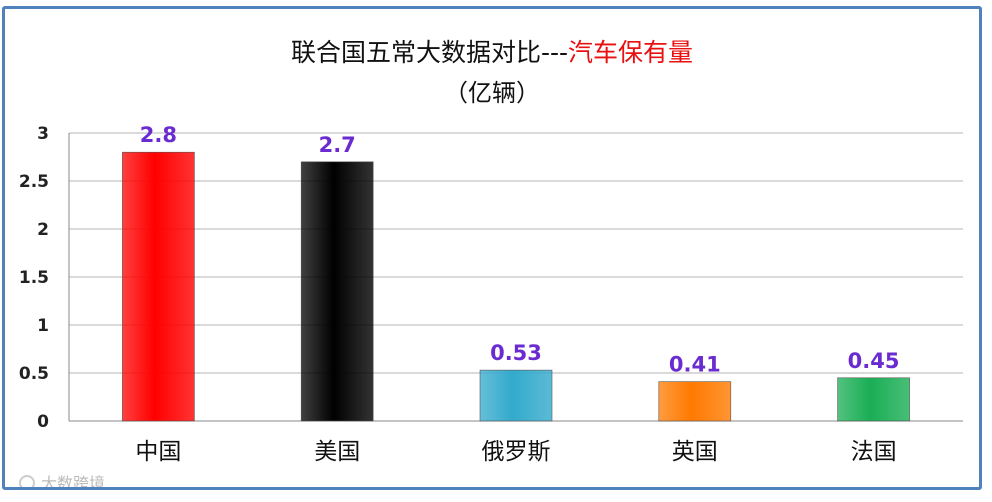  I want to click on y-tick-label: 1.5, so click(34, 278).